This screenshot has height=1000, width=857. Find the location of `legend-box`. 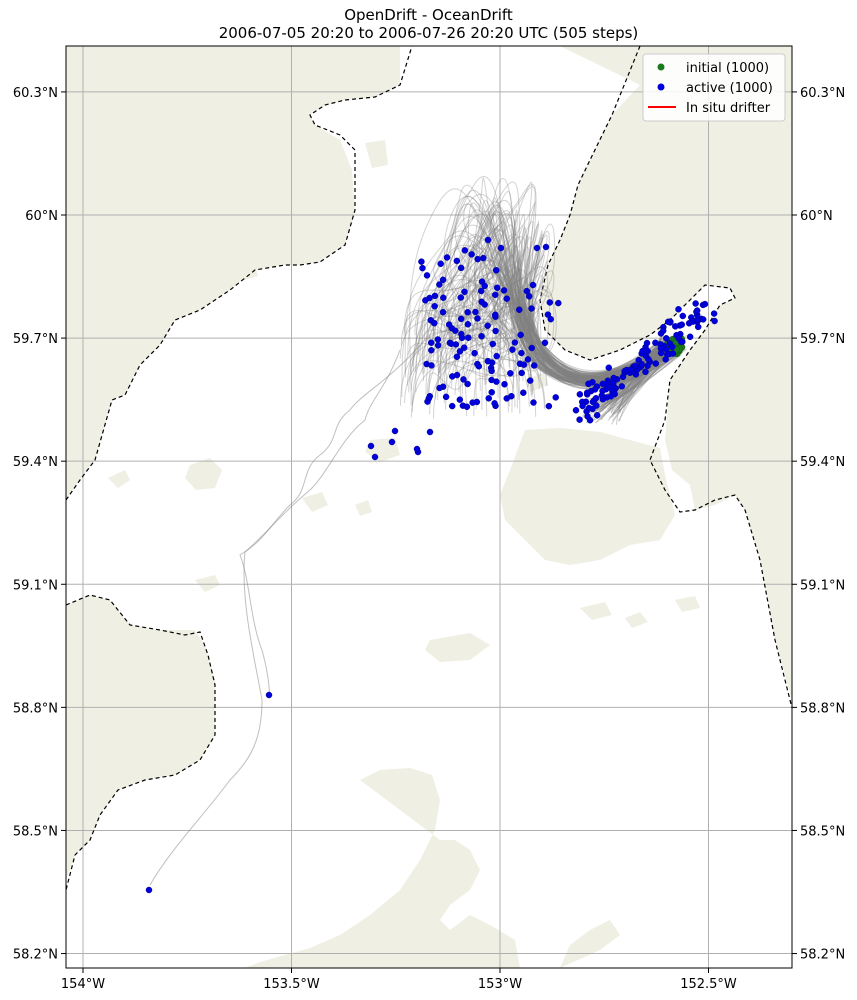

legend-box is located at coordinates (714, 87).